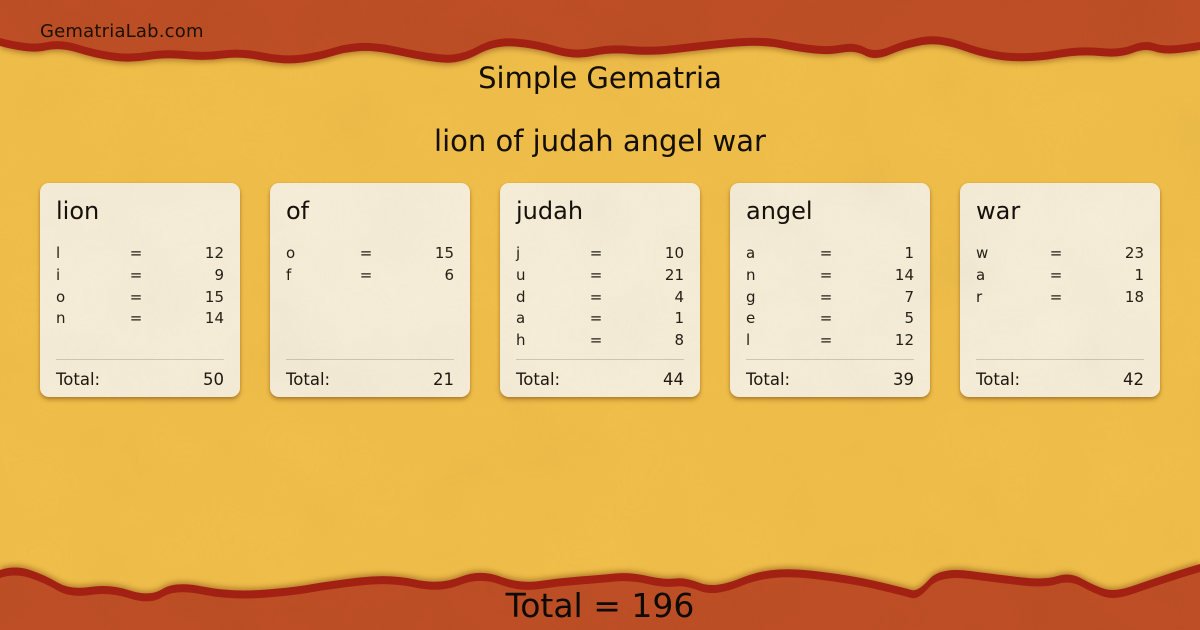 The width and height of the screenshot is (1200, 630). What do you see at coordinates (370, 379) in the screenshot?
I see `total-row: Total: 21` at bounding box center [370, 379].